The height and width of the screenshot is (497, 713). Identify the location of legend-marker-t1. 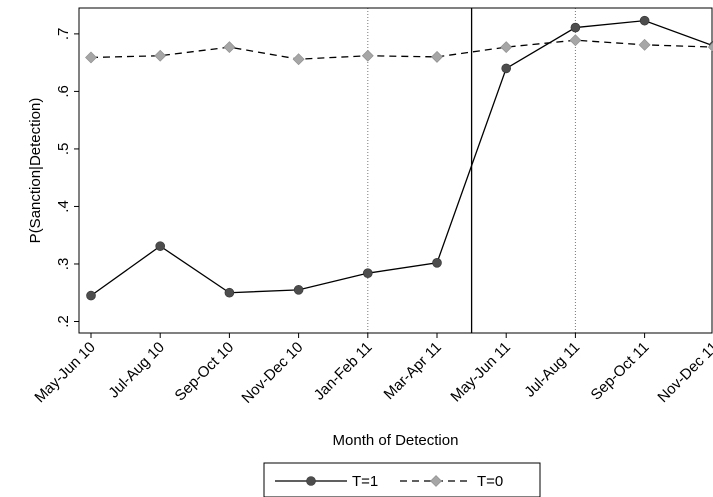
(311, 481).